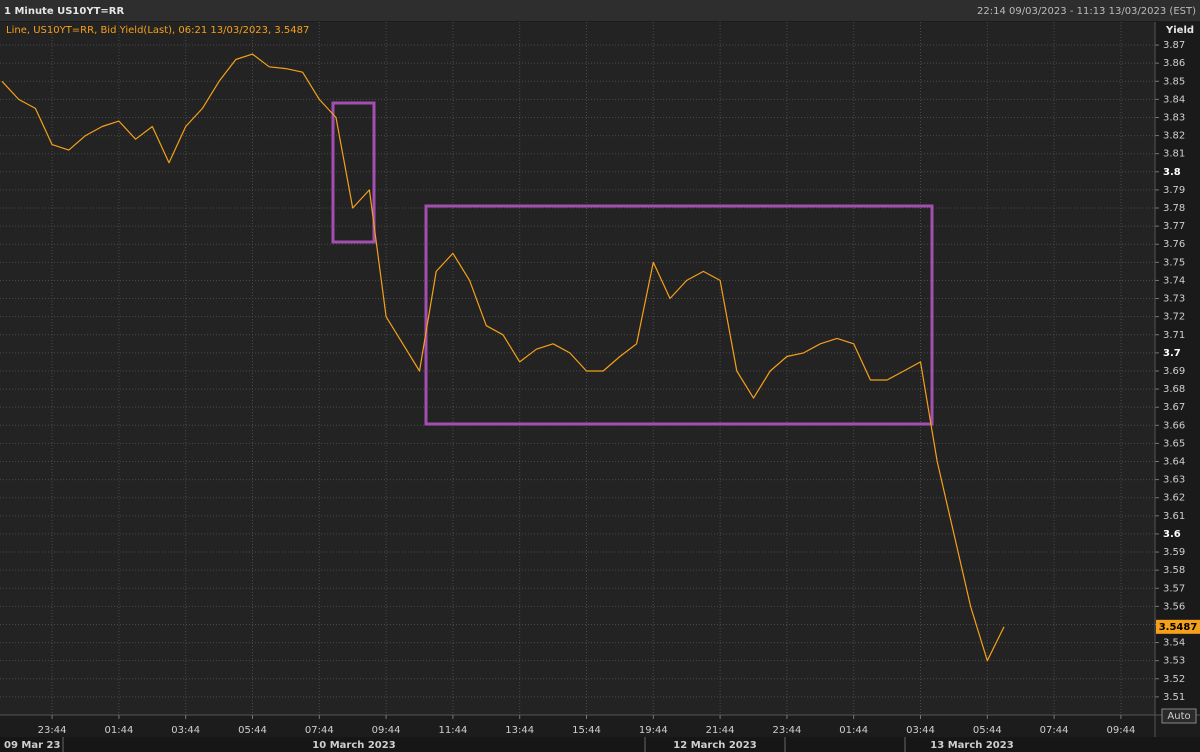 The image size is (1200, 752). I want to click on date-label: 13 March 2023, so click(971, 745).